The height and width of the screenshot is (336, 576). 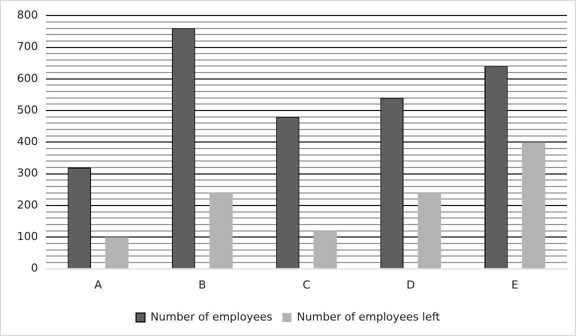 I want to click on y-tick-label: 0, so click(x=34, y=268).